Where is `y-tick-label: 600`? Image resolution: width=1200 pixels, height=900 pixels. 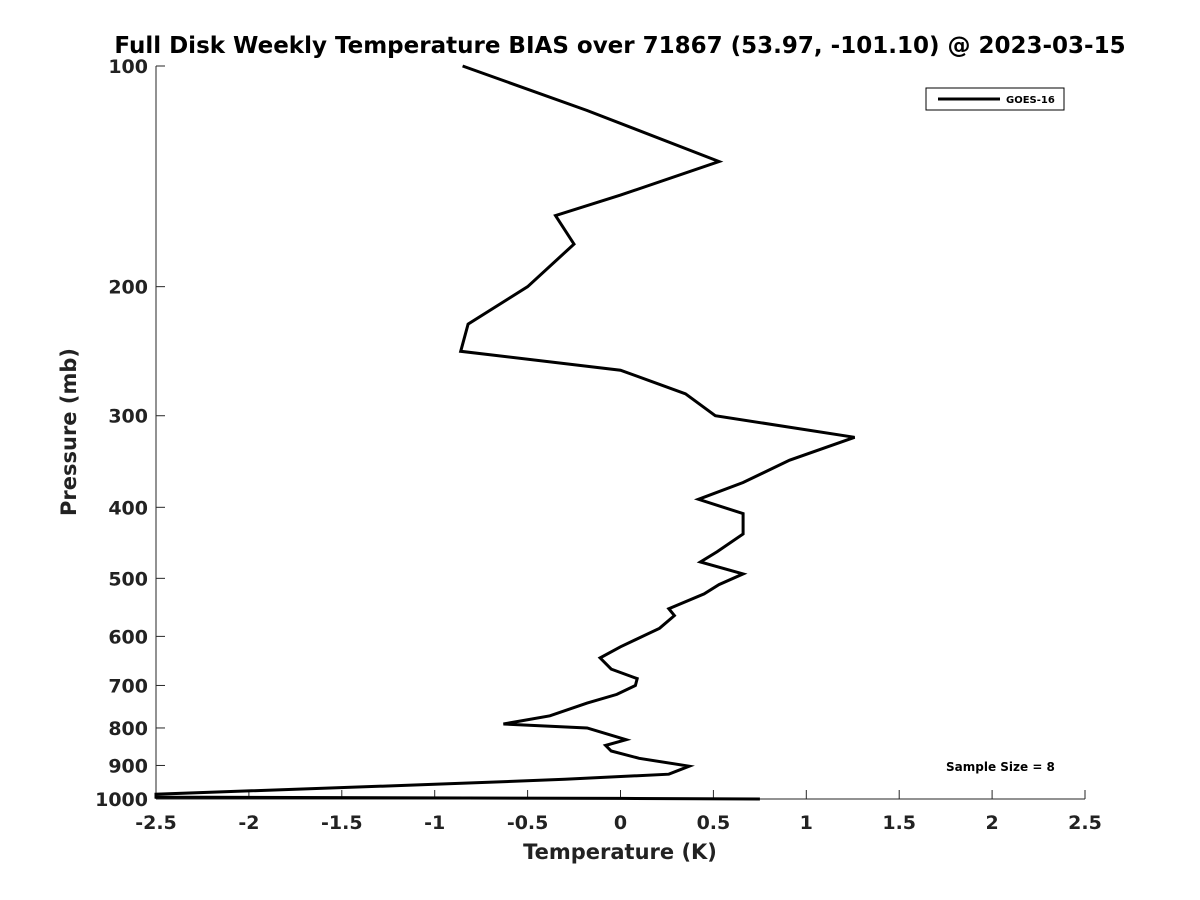
y-tick-label: 600 is located at coordinates (128, 637).